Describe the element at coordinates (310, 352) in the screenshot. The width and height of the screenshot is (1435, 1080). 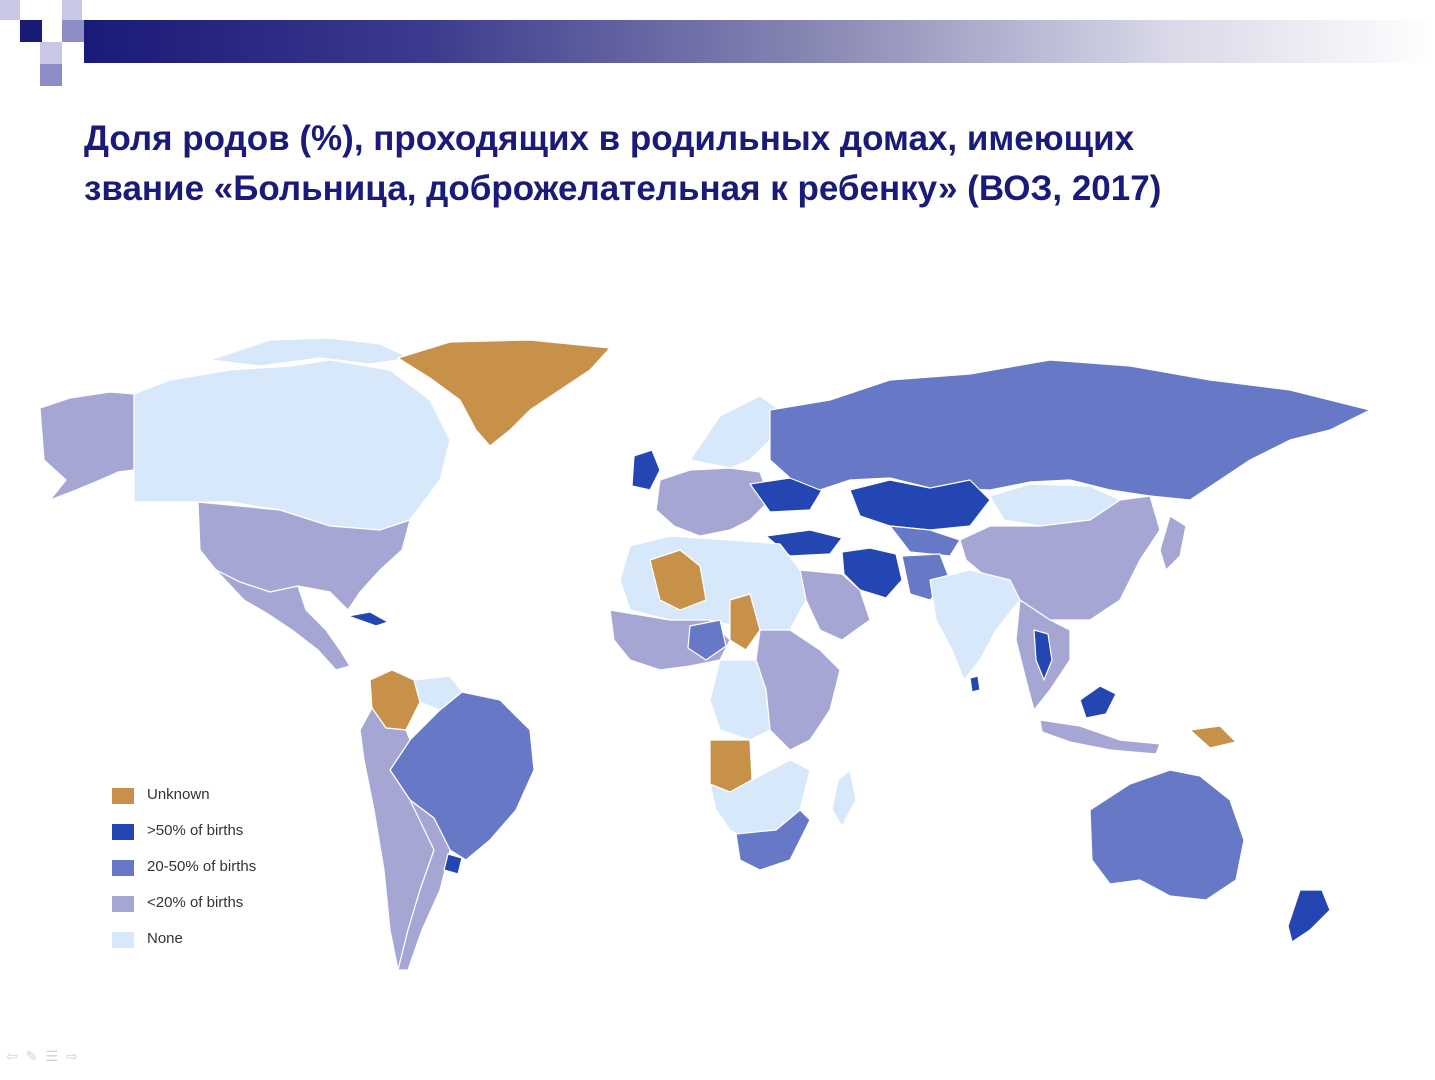
I see `region-arctic-islands` at that location.